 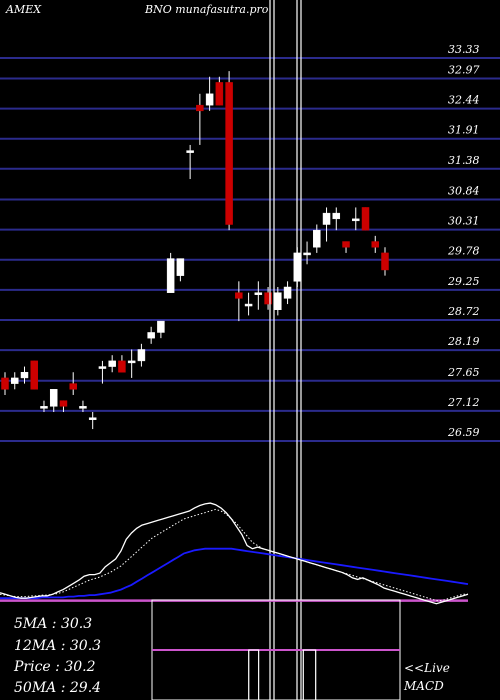 What do you see at coordinates (464, 69) in the screenshot?
I see `y-tick-label: 32.97` at bounding box center [464, 69].